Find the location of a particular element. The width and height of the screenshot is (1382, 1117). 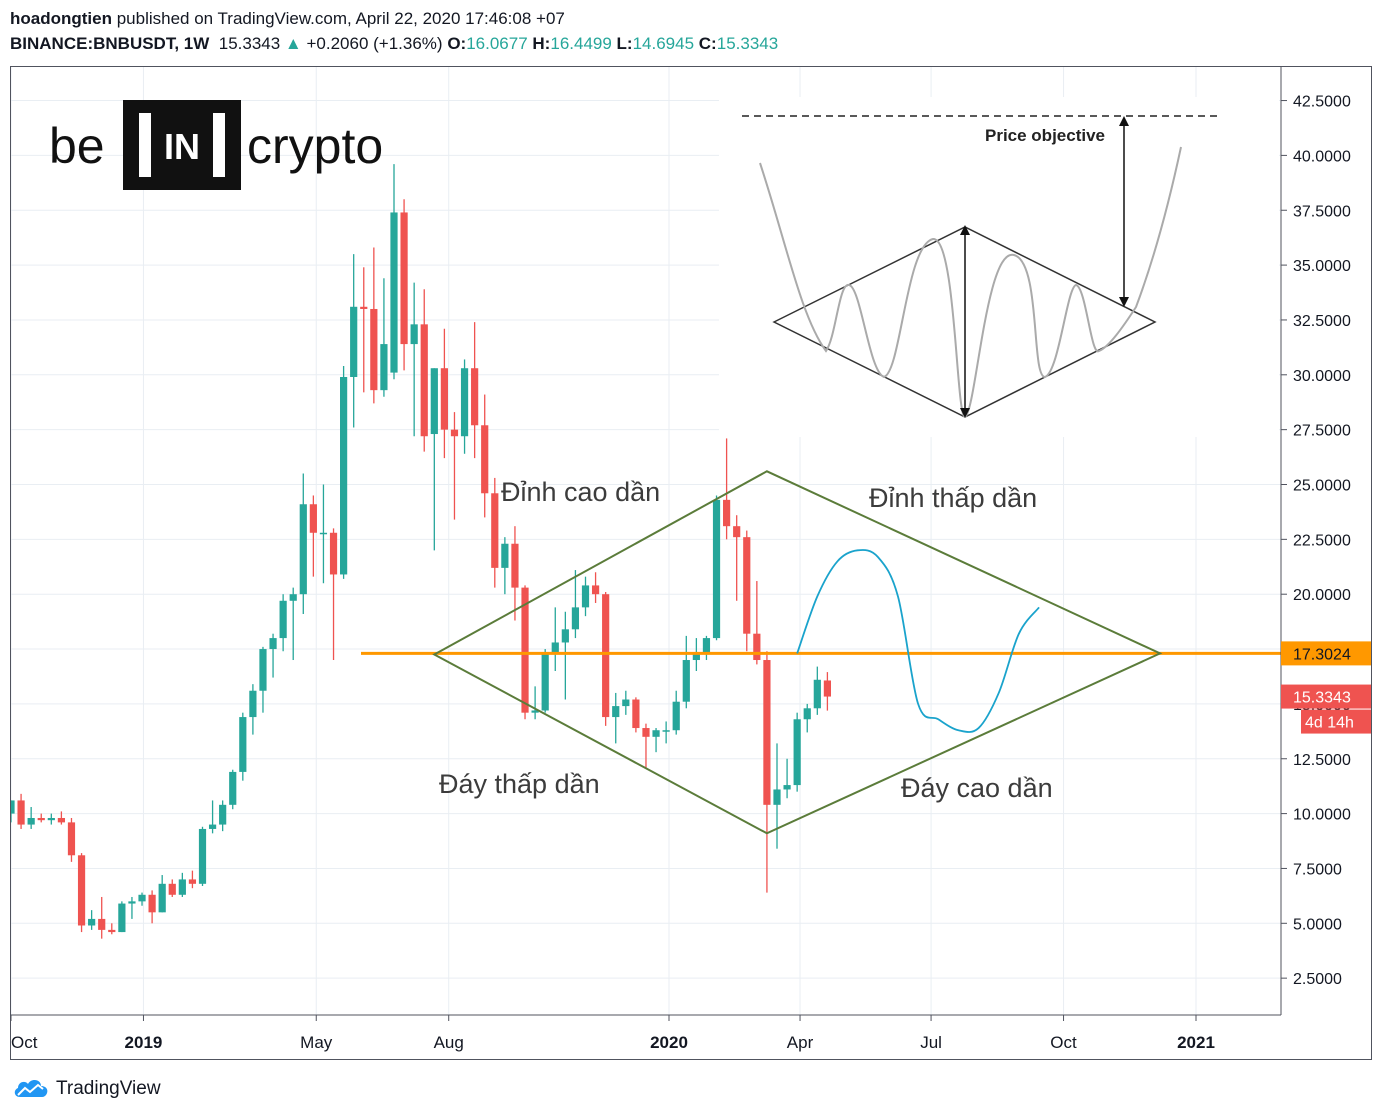

x-tick-label: 2020 is located at coordinates (669, 1042).